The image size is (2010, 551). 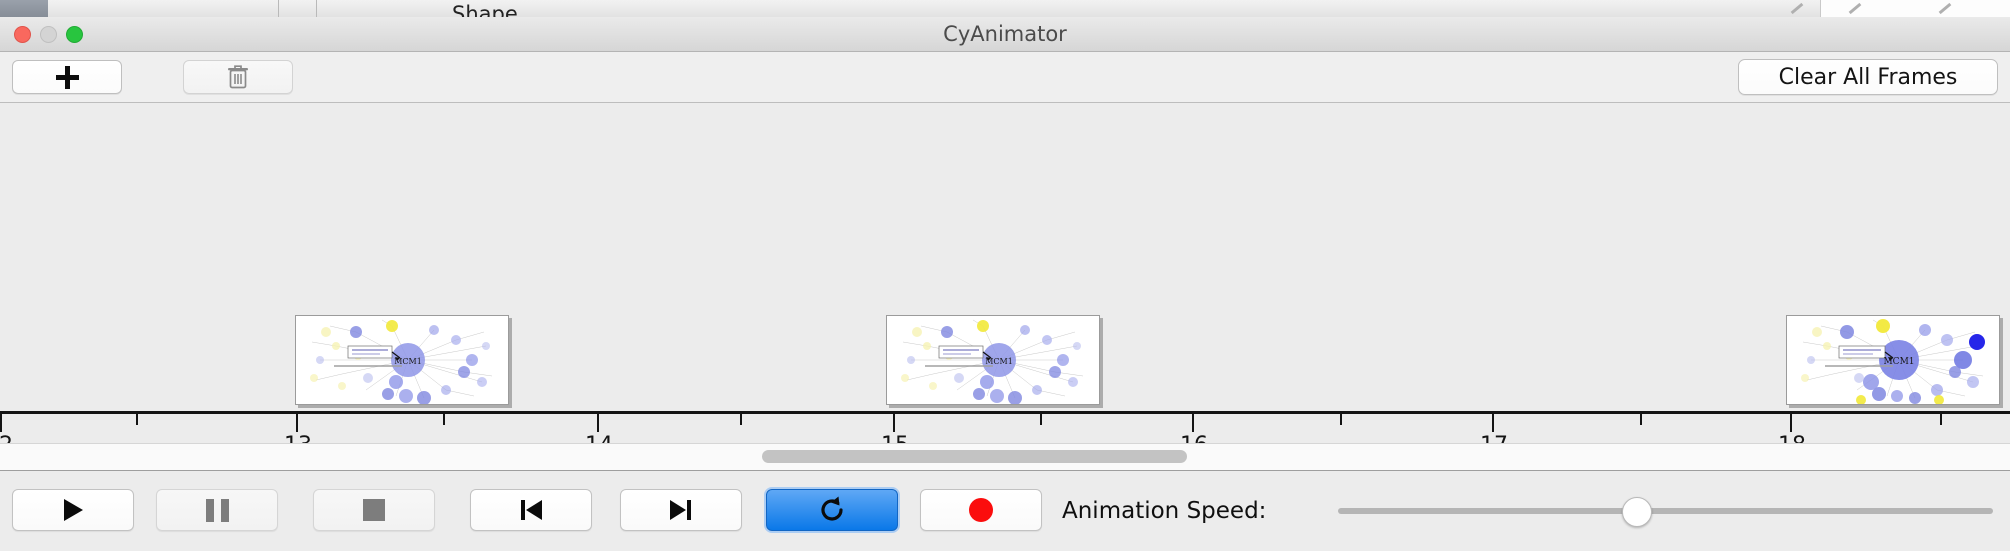 I want to click on clear-all-frames-button: Clear All Frames, so click(x=1868, y=77).